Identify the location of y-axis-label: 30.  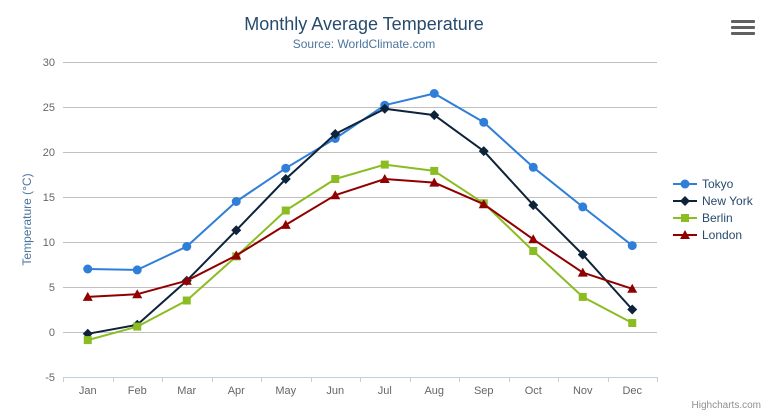
(49, 63).